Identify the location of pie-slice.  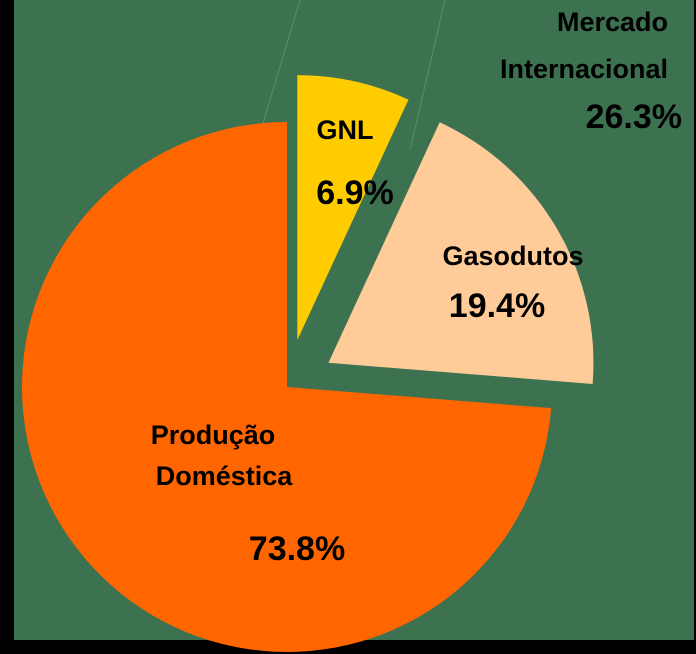
(353, 208).